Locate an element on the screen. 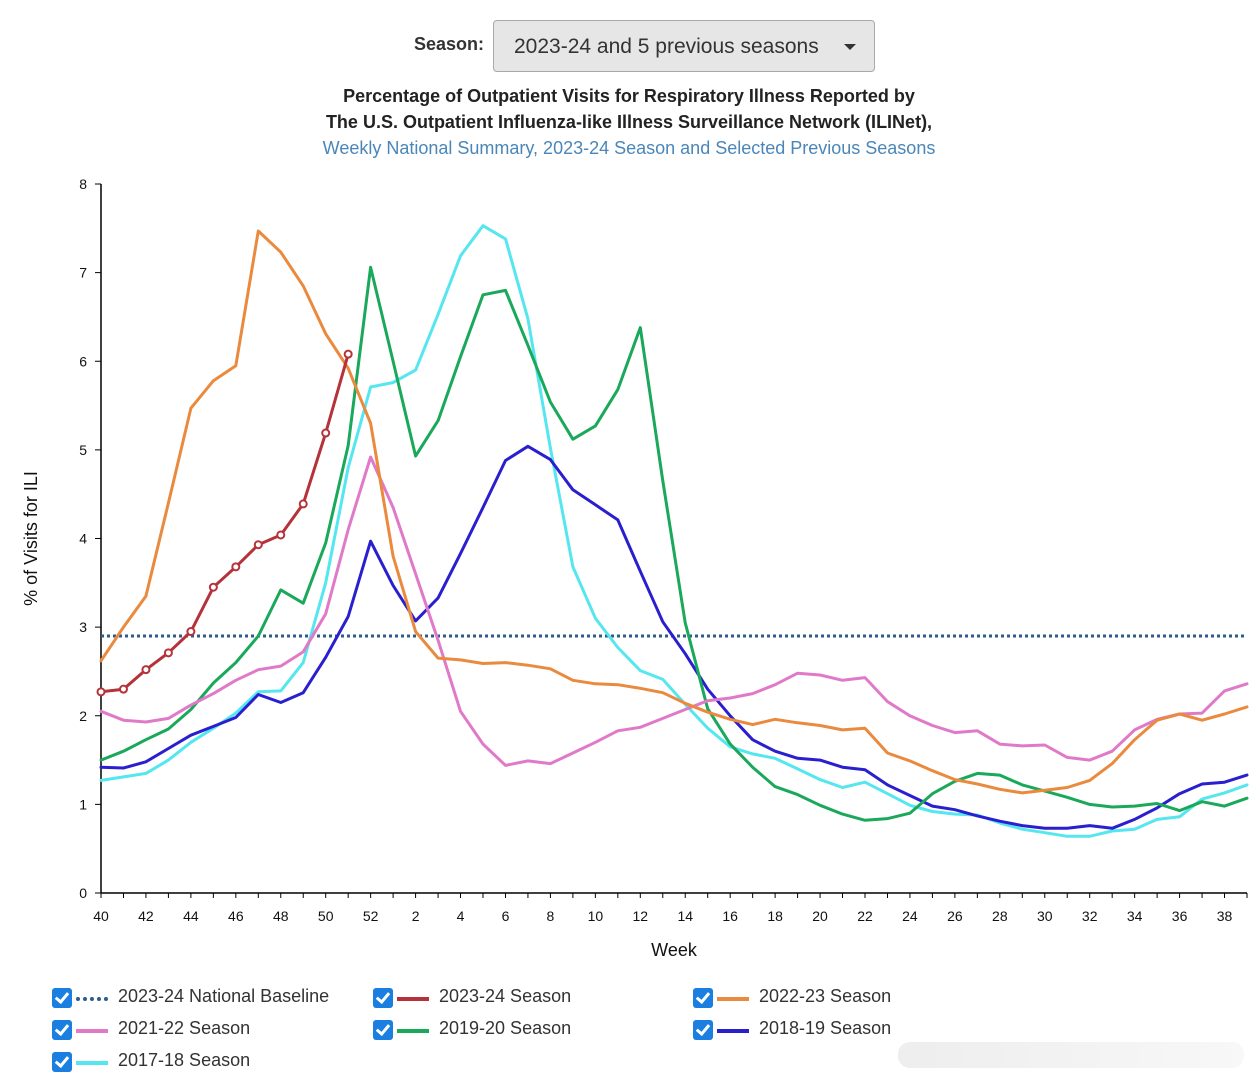 This screenshot has height=1080, width=1258. x-tick-label: 40 is located at coordinates (101, 916).